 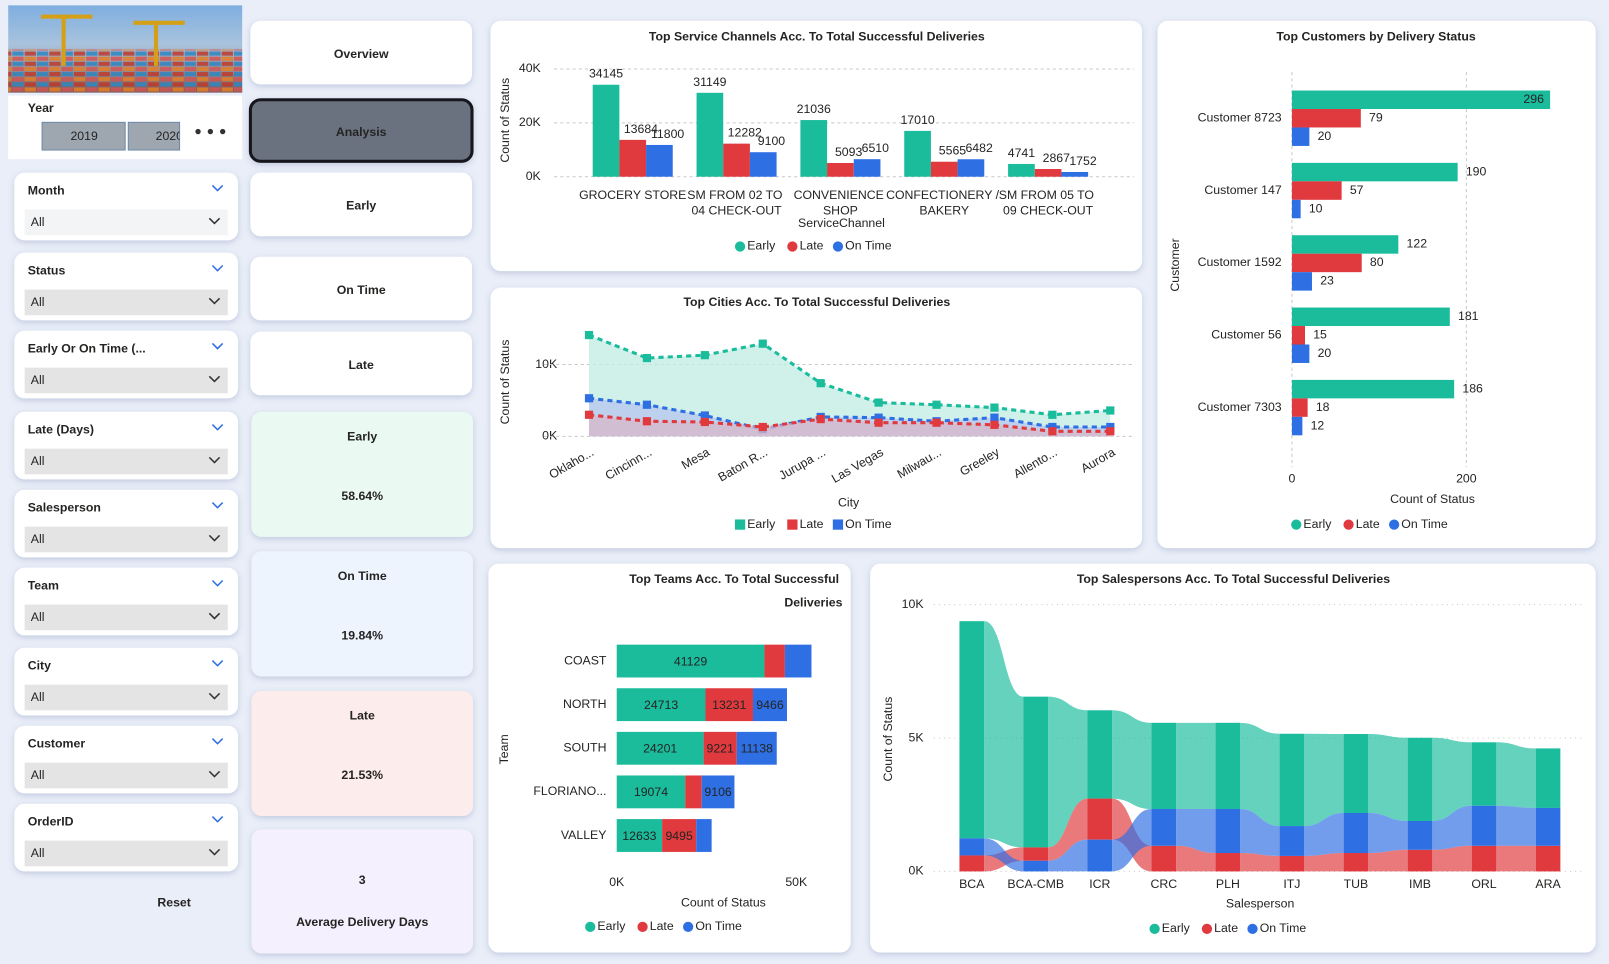 What do you see at coordinates (1476, 171) in the screenshot?
I see `data-label: 190` at bounding box center [1476, 171].